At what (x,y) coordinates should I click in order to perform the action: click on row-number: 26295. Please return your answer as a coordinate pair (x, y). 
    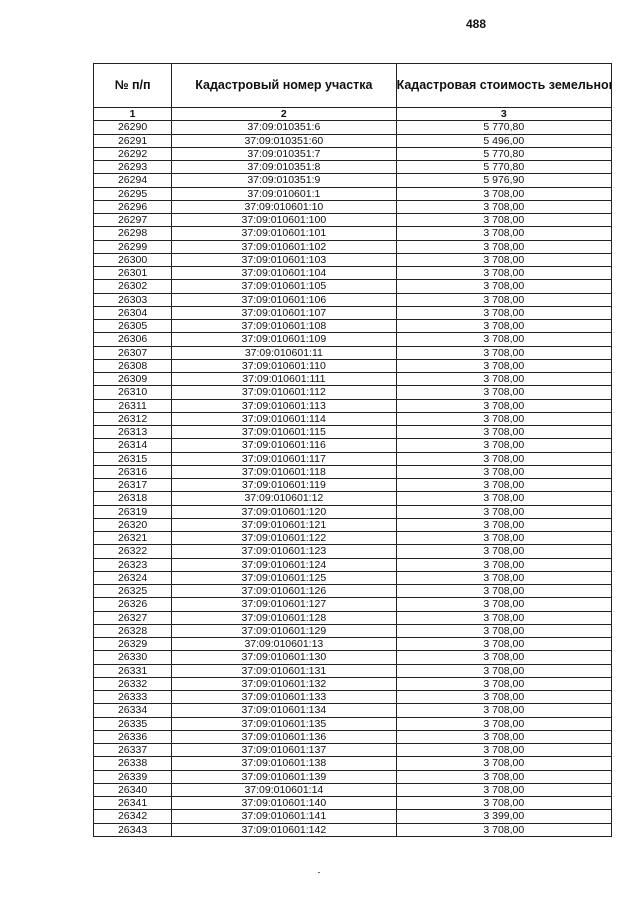
    Looking at the image, I should click on (132, 193).